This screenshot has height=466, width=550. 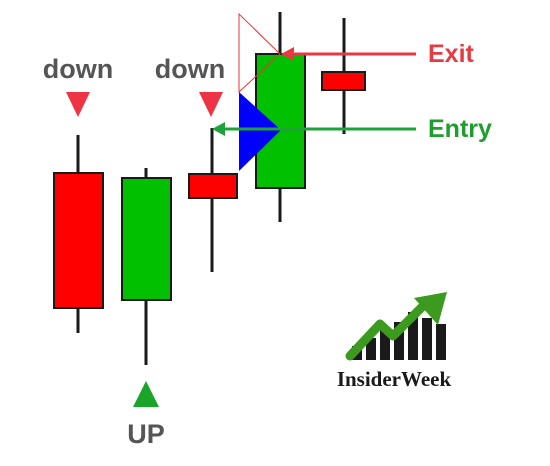 What do you see at coordinates (348, 54) in the screenshot?
I see `exit-arrow` at bounding box center [348, 54].